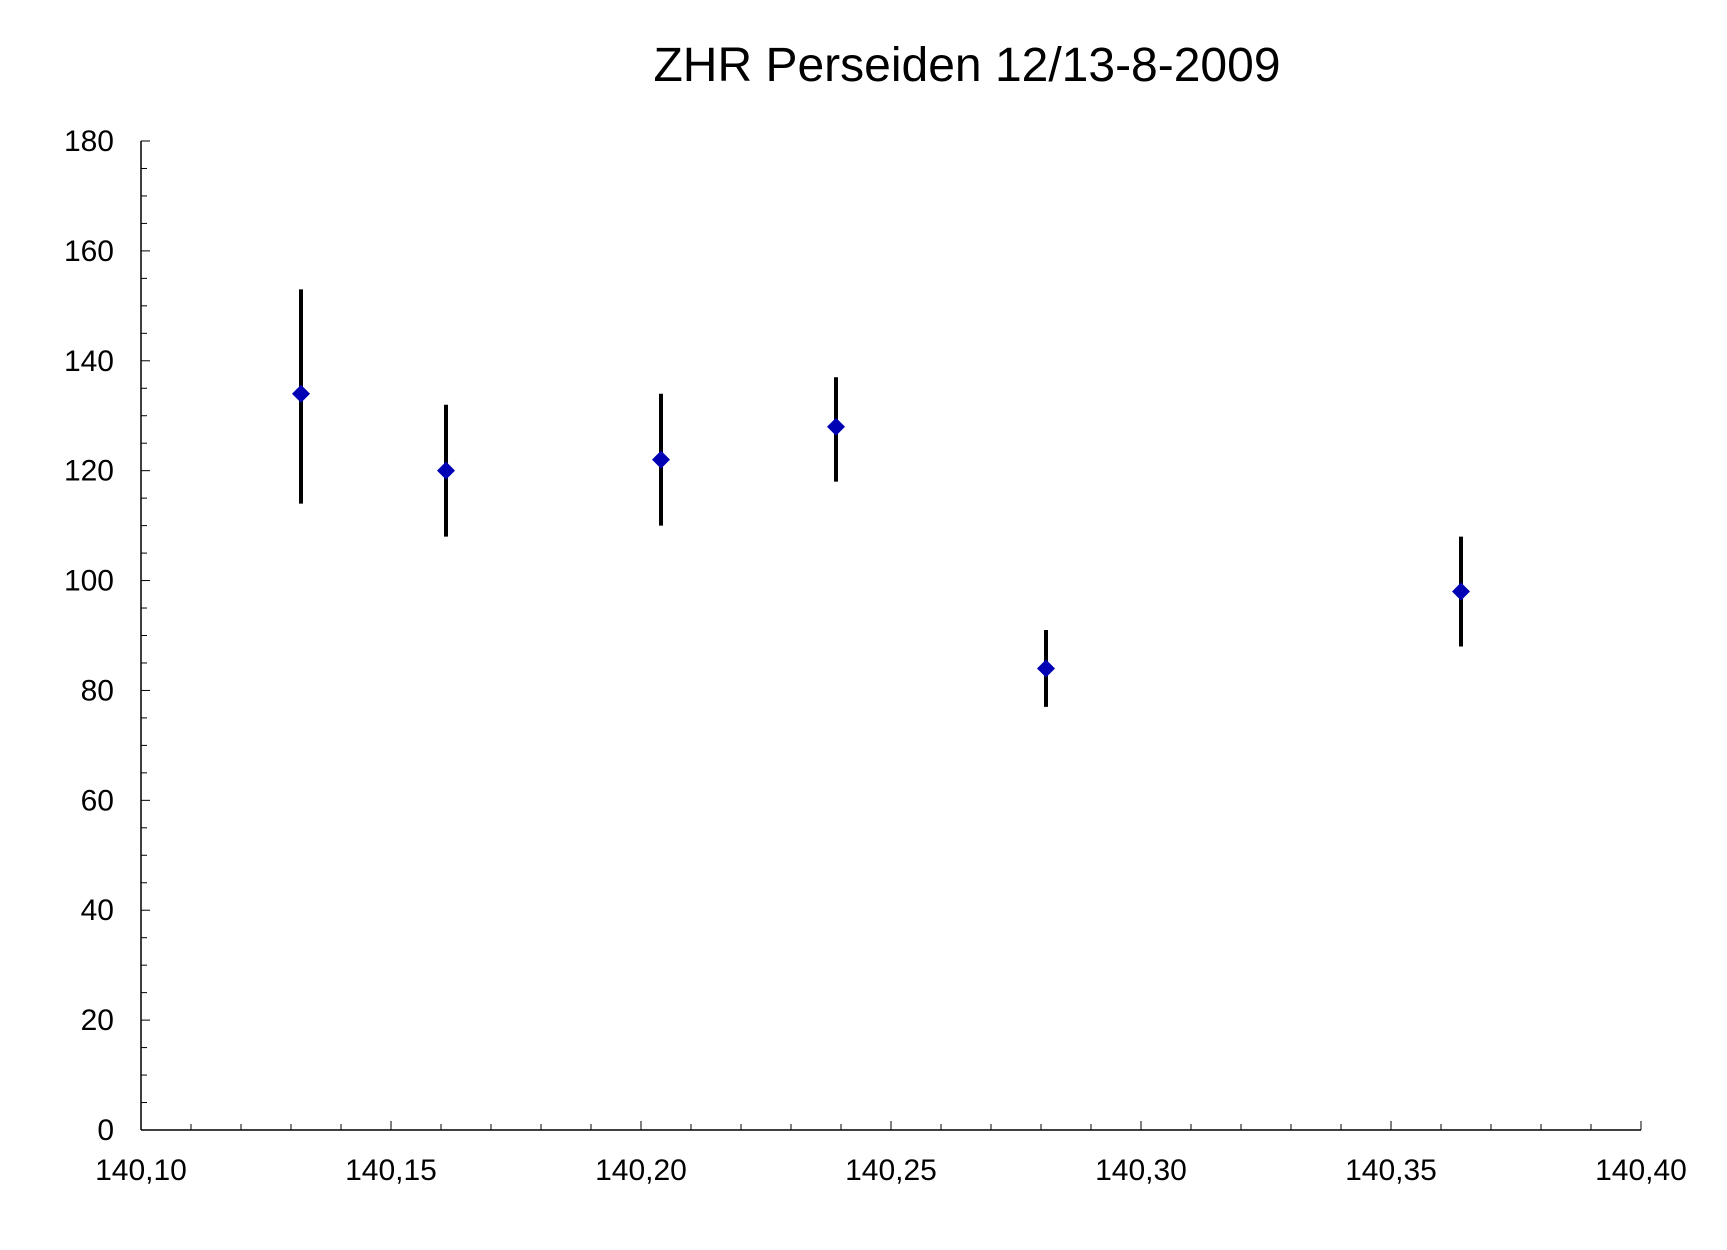 This screenshot has width=1727, height=1250. Describe the element at coordinates (89, 581) in the screenshot. I see `y-tick-label: 100` at that location.